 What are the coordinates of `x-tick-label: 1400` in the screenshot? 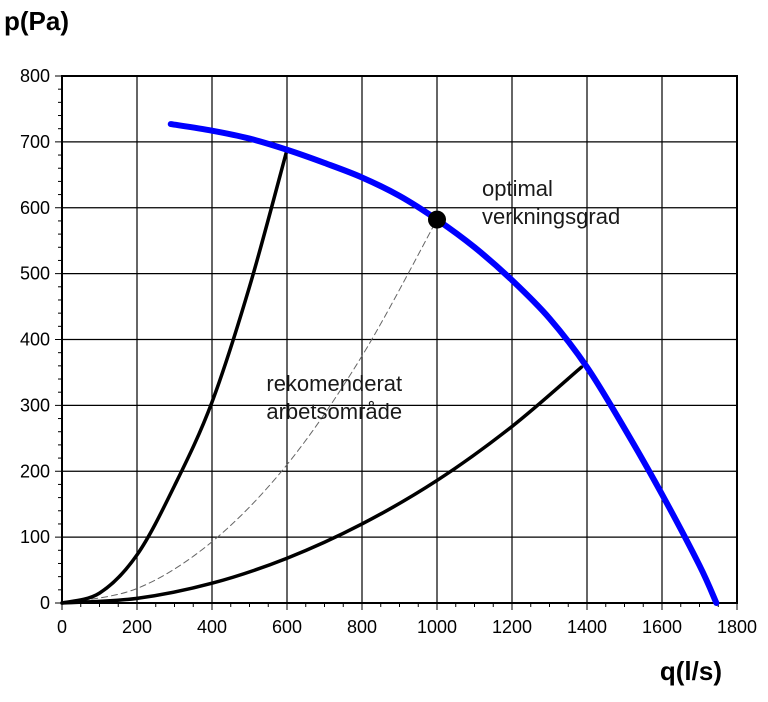 It's located at (587, 627).